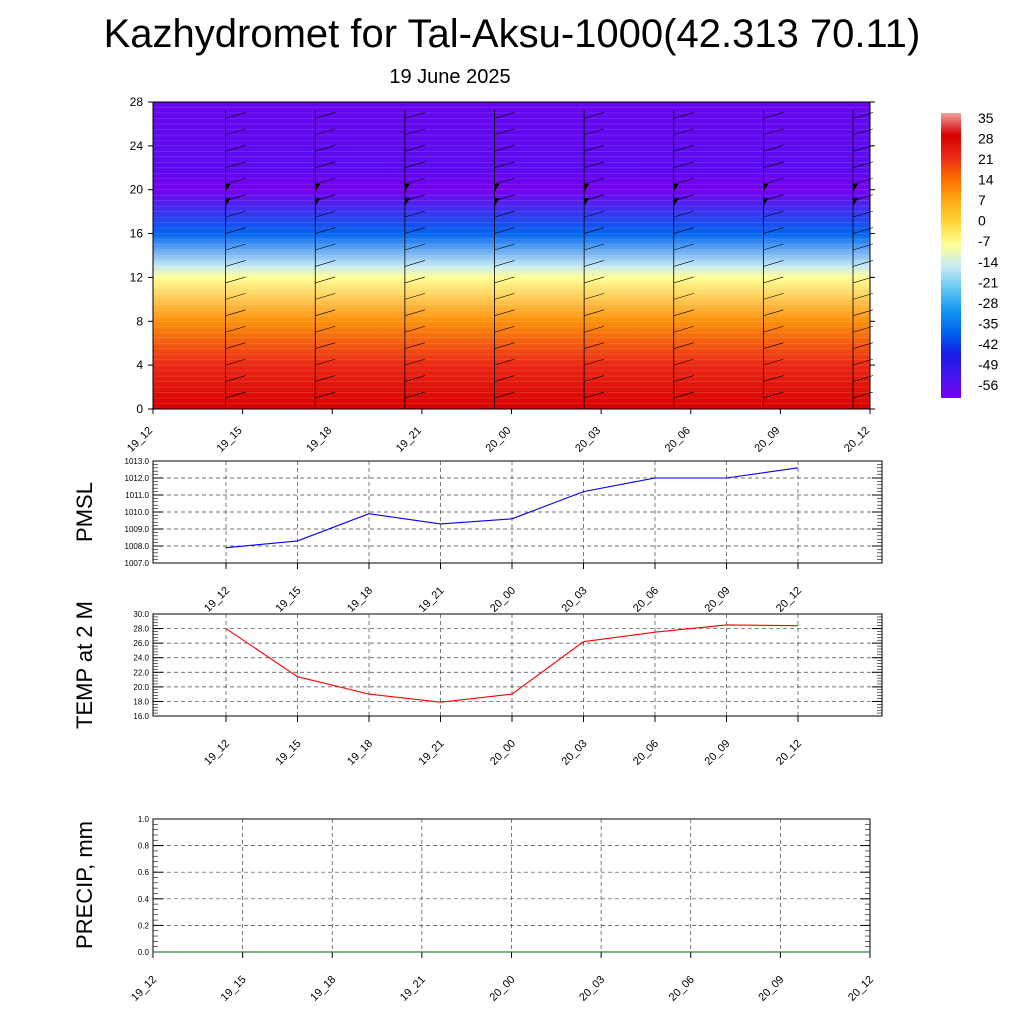 Image resolution: width=1024 pixels, height=1024 pixels. I want to click on chart-subtitle: 19 June 2025, so click(450, 77).